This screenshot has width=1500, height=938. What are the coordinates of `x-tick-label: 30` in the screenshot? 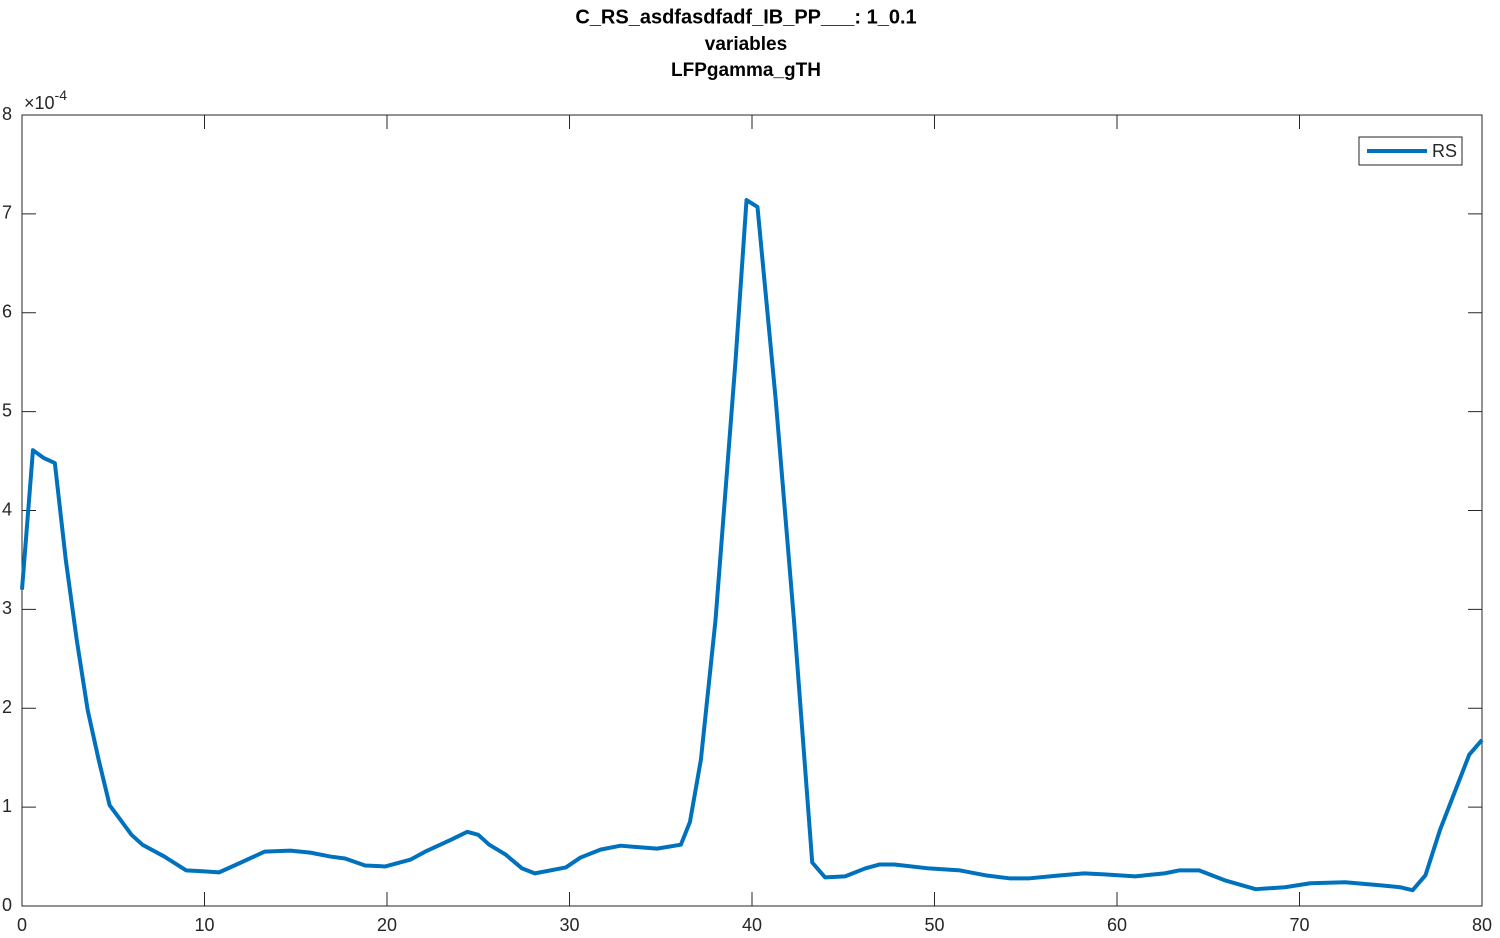 It's located at (569, 925).